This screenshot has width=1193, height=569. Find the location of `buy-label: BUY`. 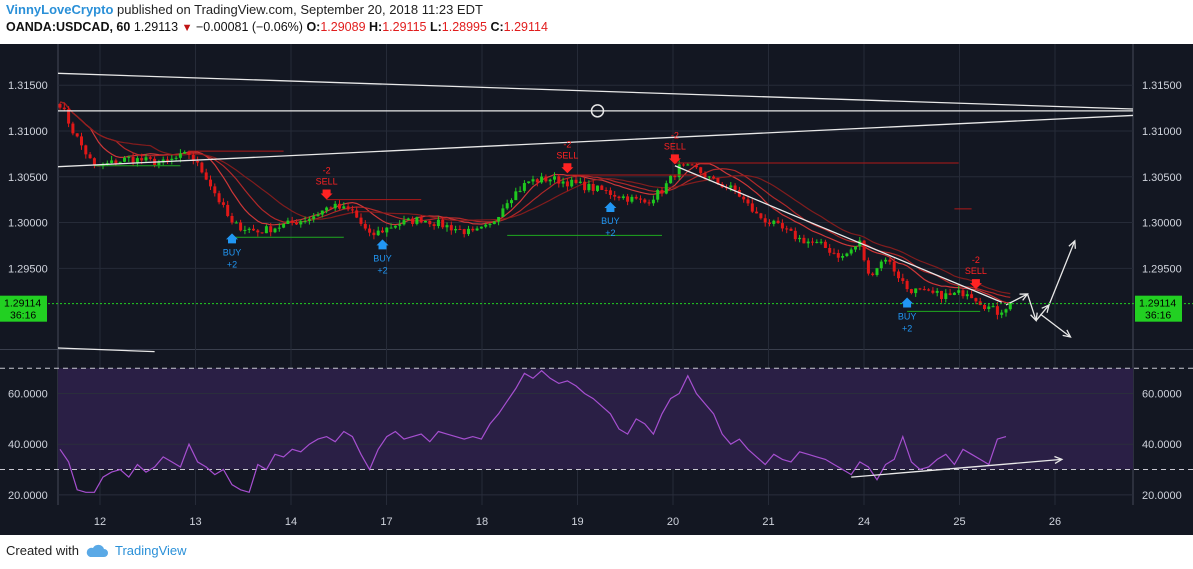

buy-label: BUY is located at coordinates (610, 221).